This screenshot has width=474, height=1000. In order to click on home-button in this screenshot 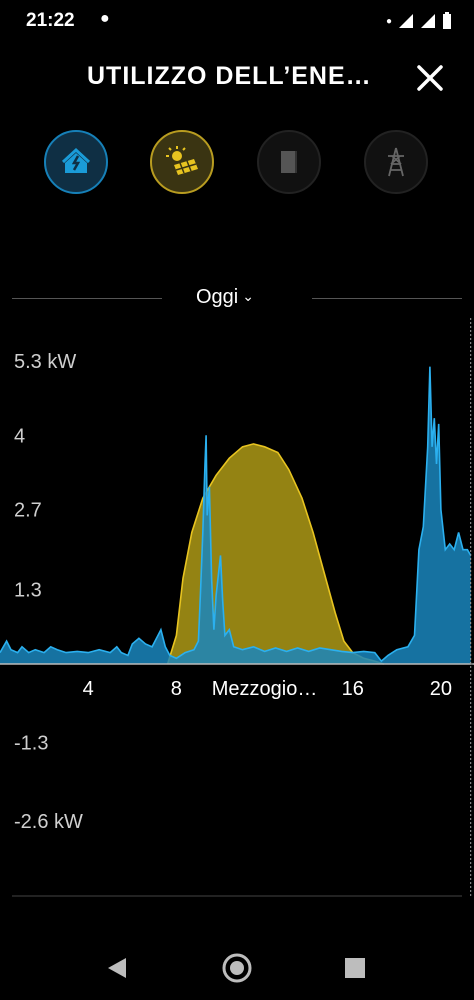, I will do `click(76, 162)`.